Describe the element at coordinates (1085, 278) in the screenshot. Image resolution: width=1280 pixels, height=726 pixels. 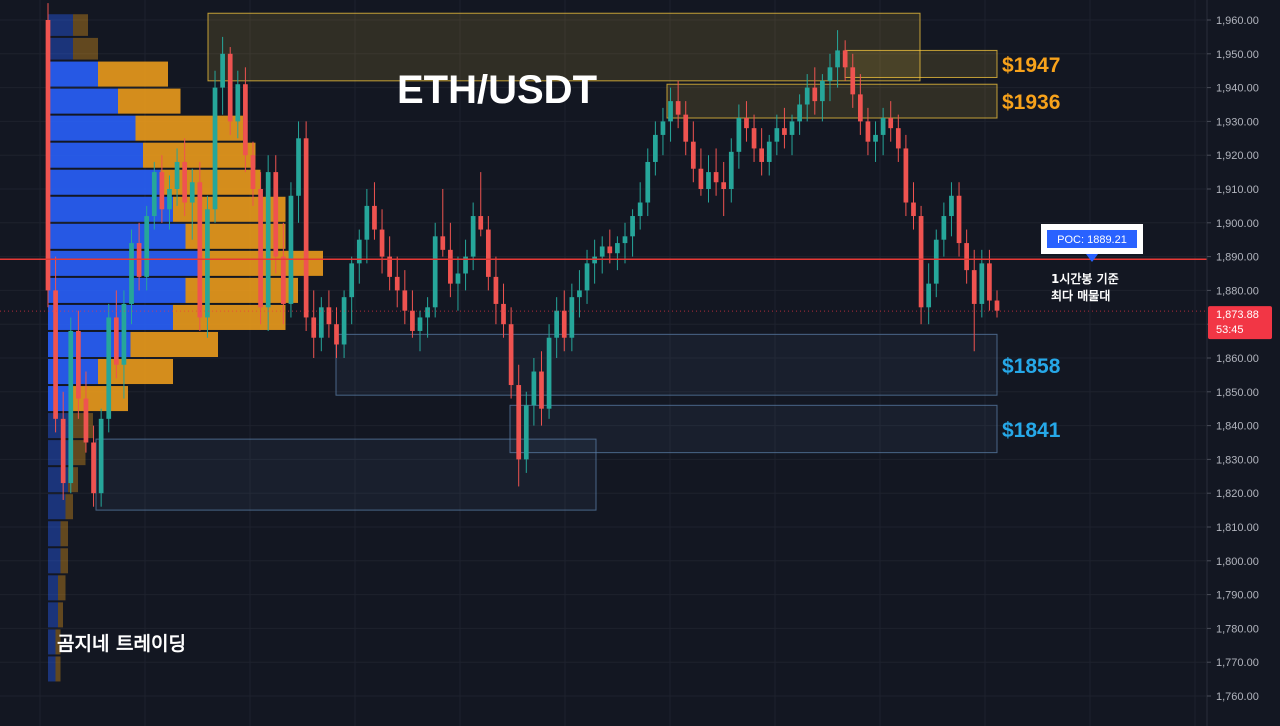
I see `poc-note-line1: 1시간봉 기준` at that location.